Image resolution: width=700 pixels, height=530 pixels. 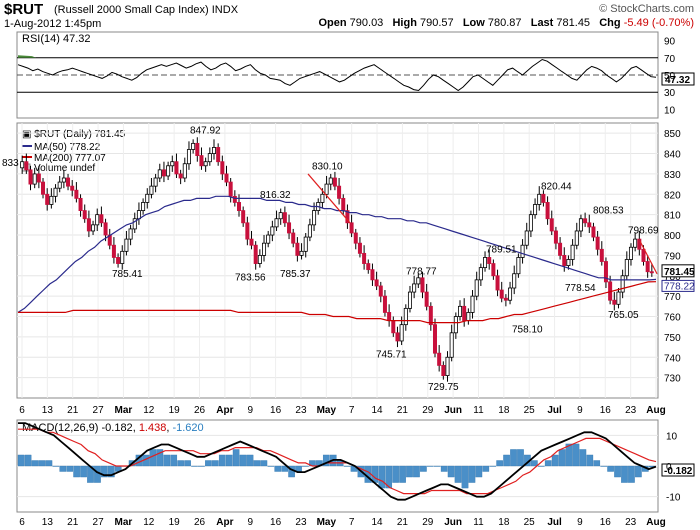 I want to click on macd-value-tag: -0.182, so click(x=678, y=471).